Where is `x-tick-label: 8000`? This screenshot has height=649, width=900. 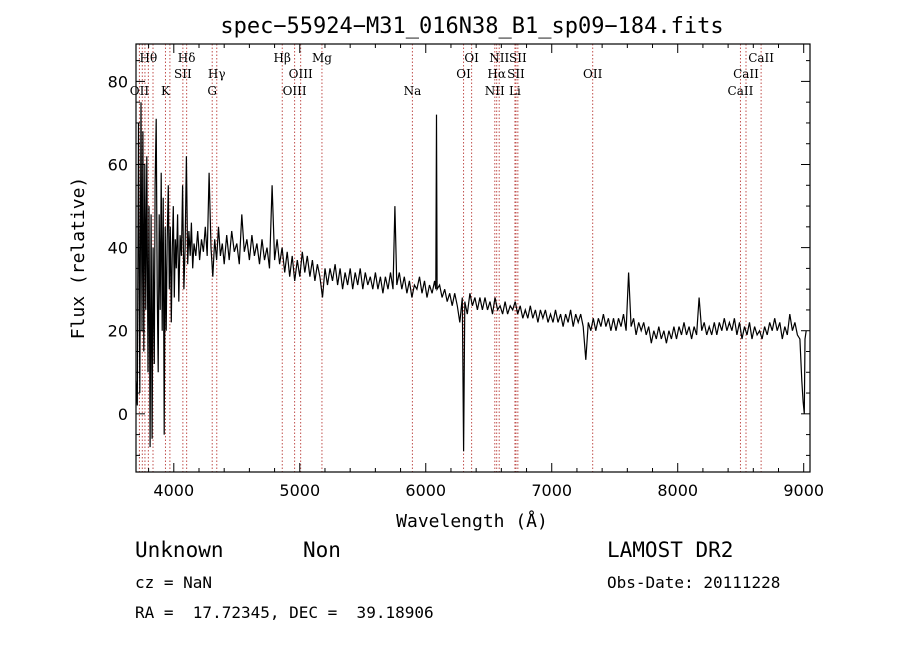
x-tick-label: 8000 is located at coordinates (677, 490).